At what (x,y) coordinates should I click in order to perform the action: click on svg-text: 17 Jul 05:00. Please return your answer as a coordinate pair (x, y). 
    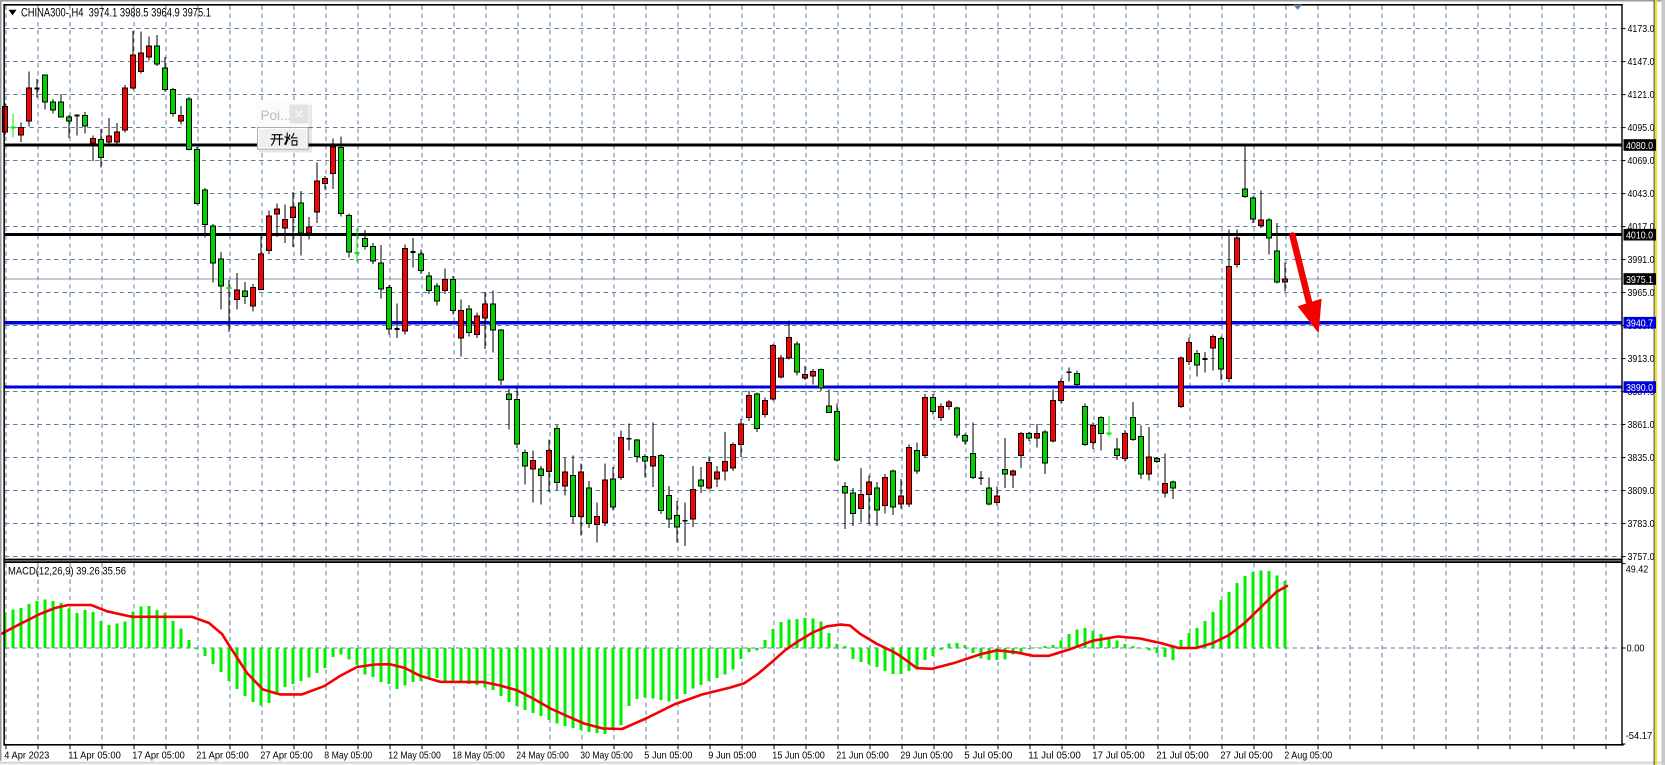
    Looking at the image, I should click on (1118, 756).